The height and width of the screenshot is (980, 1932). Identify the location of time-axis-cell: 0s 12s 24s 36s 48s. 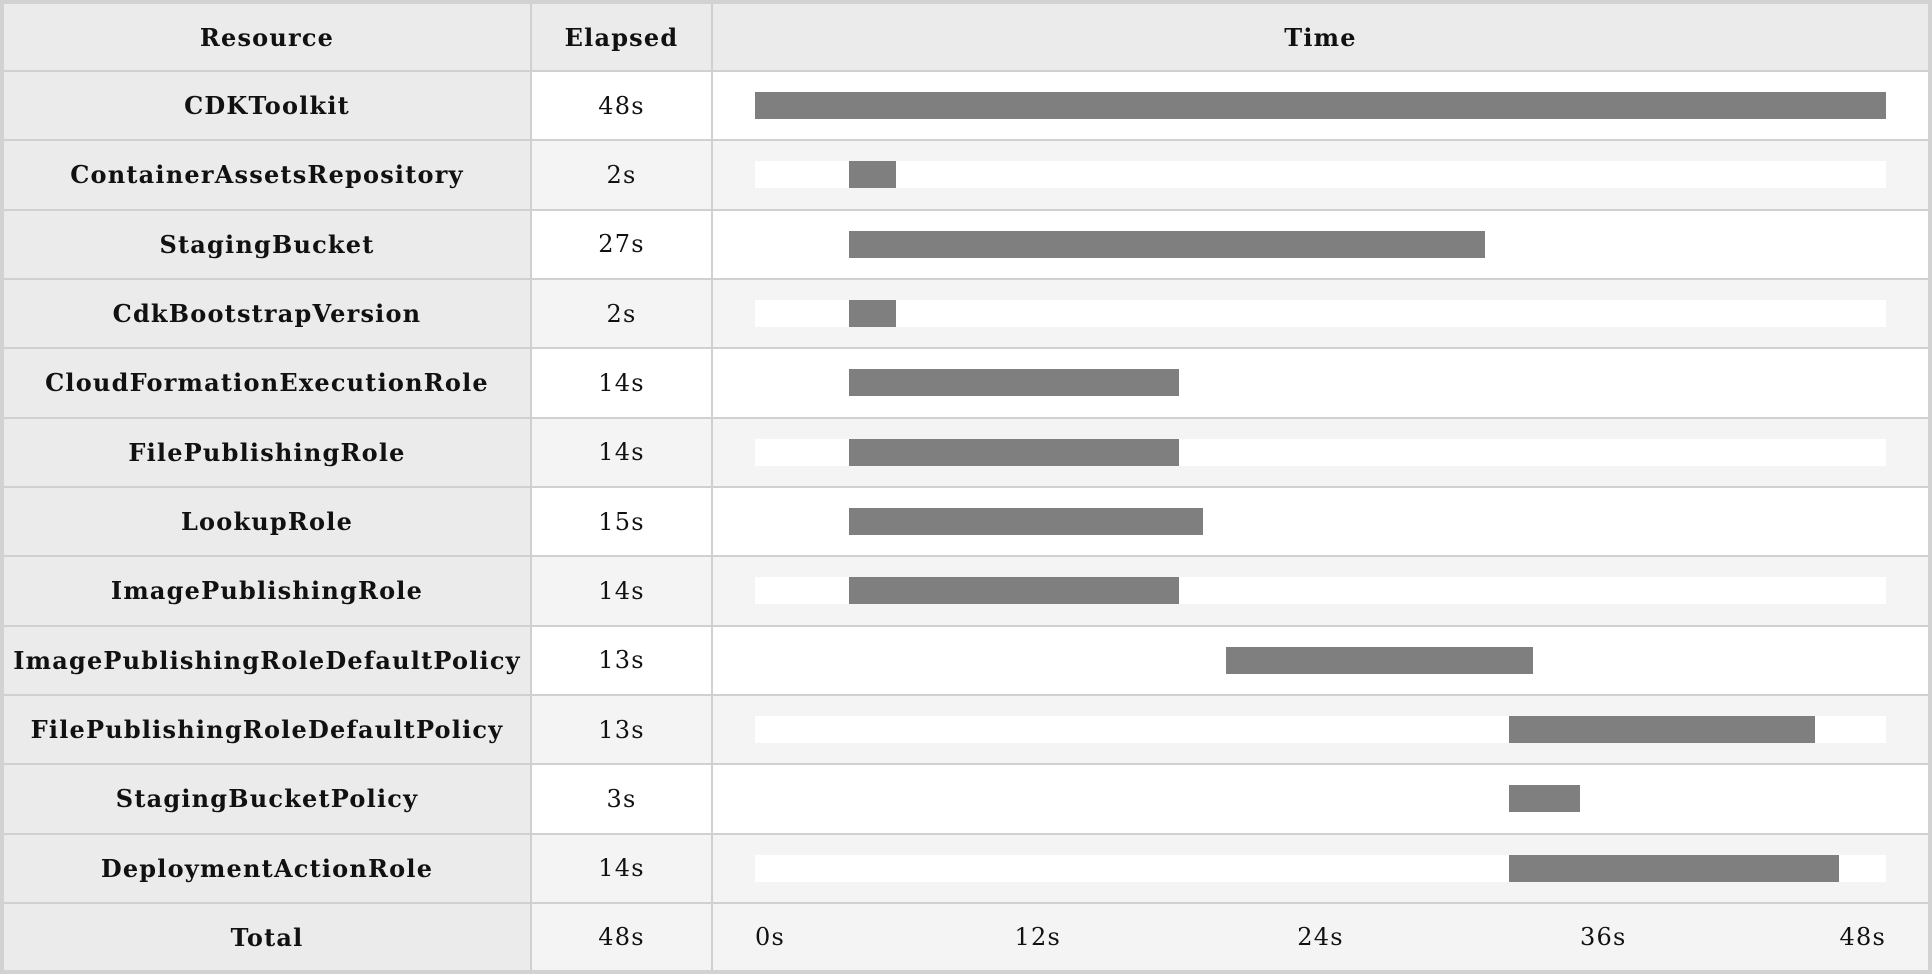
(1321, 937).